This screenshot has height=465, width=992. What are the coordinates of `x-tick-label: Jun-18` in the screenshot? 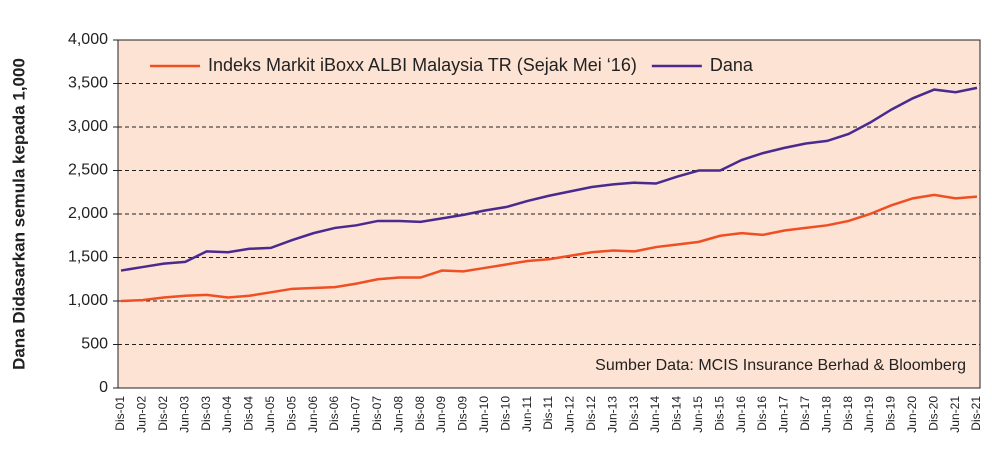 It's located at (826, 414).